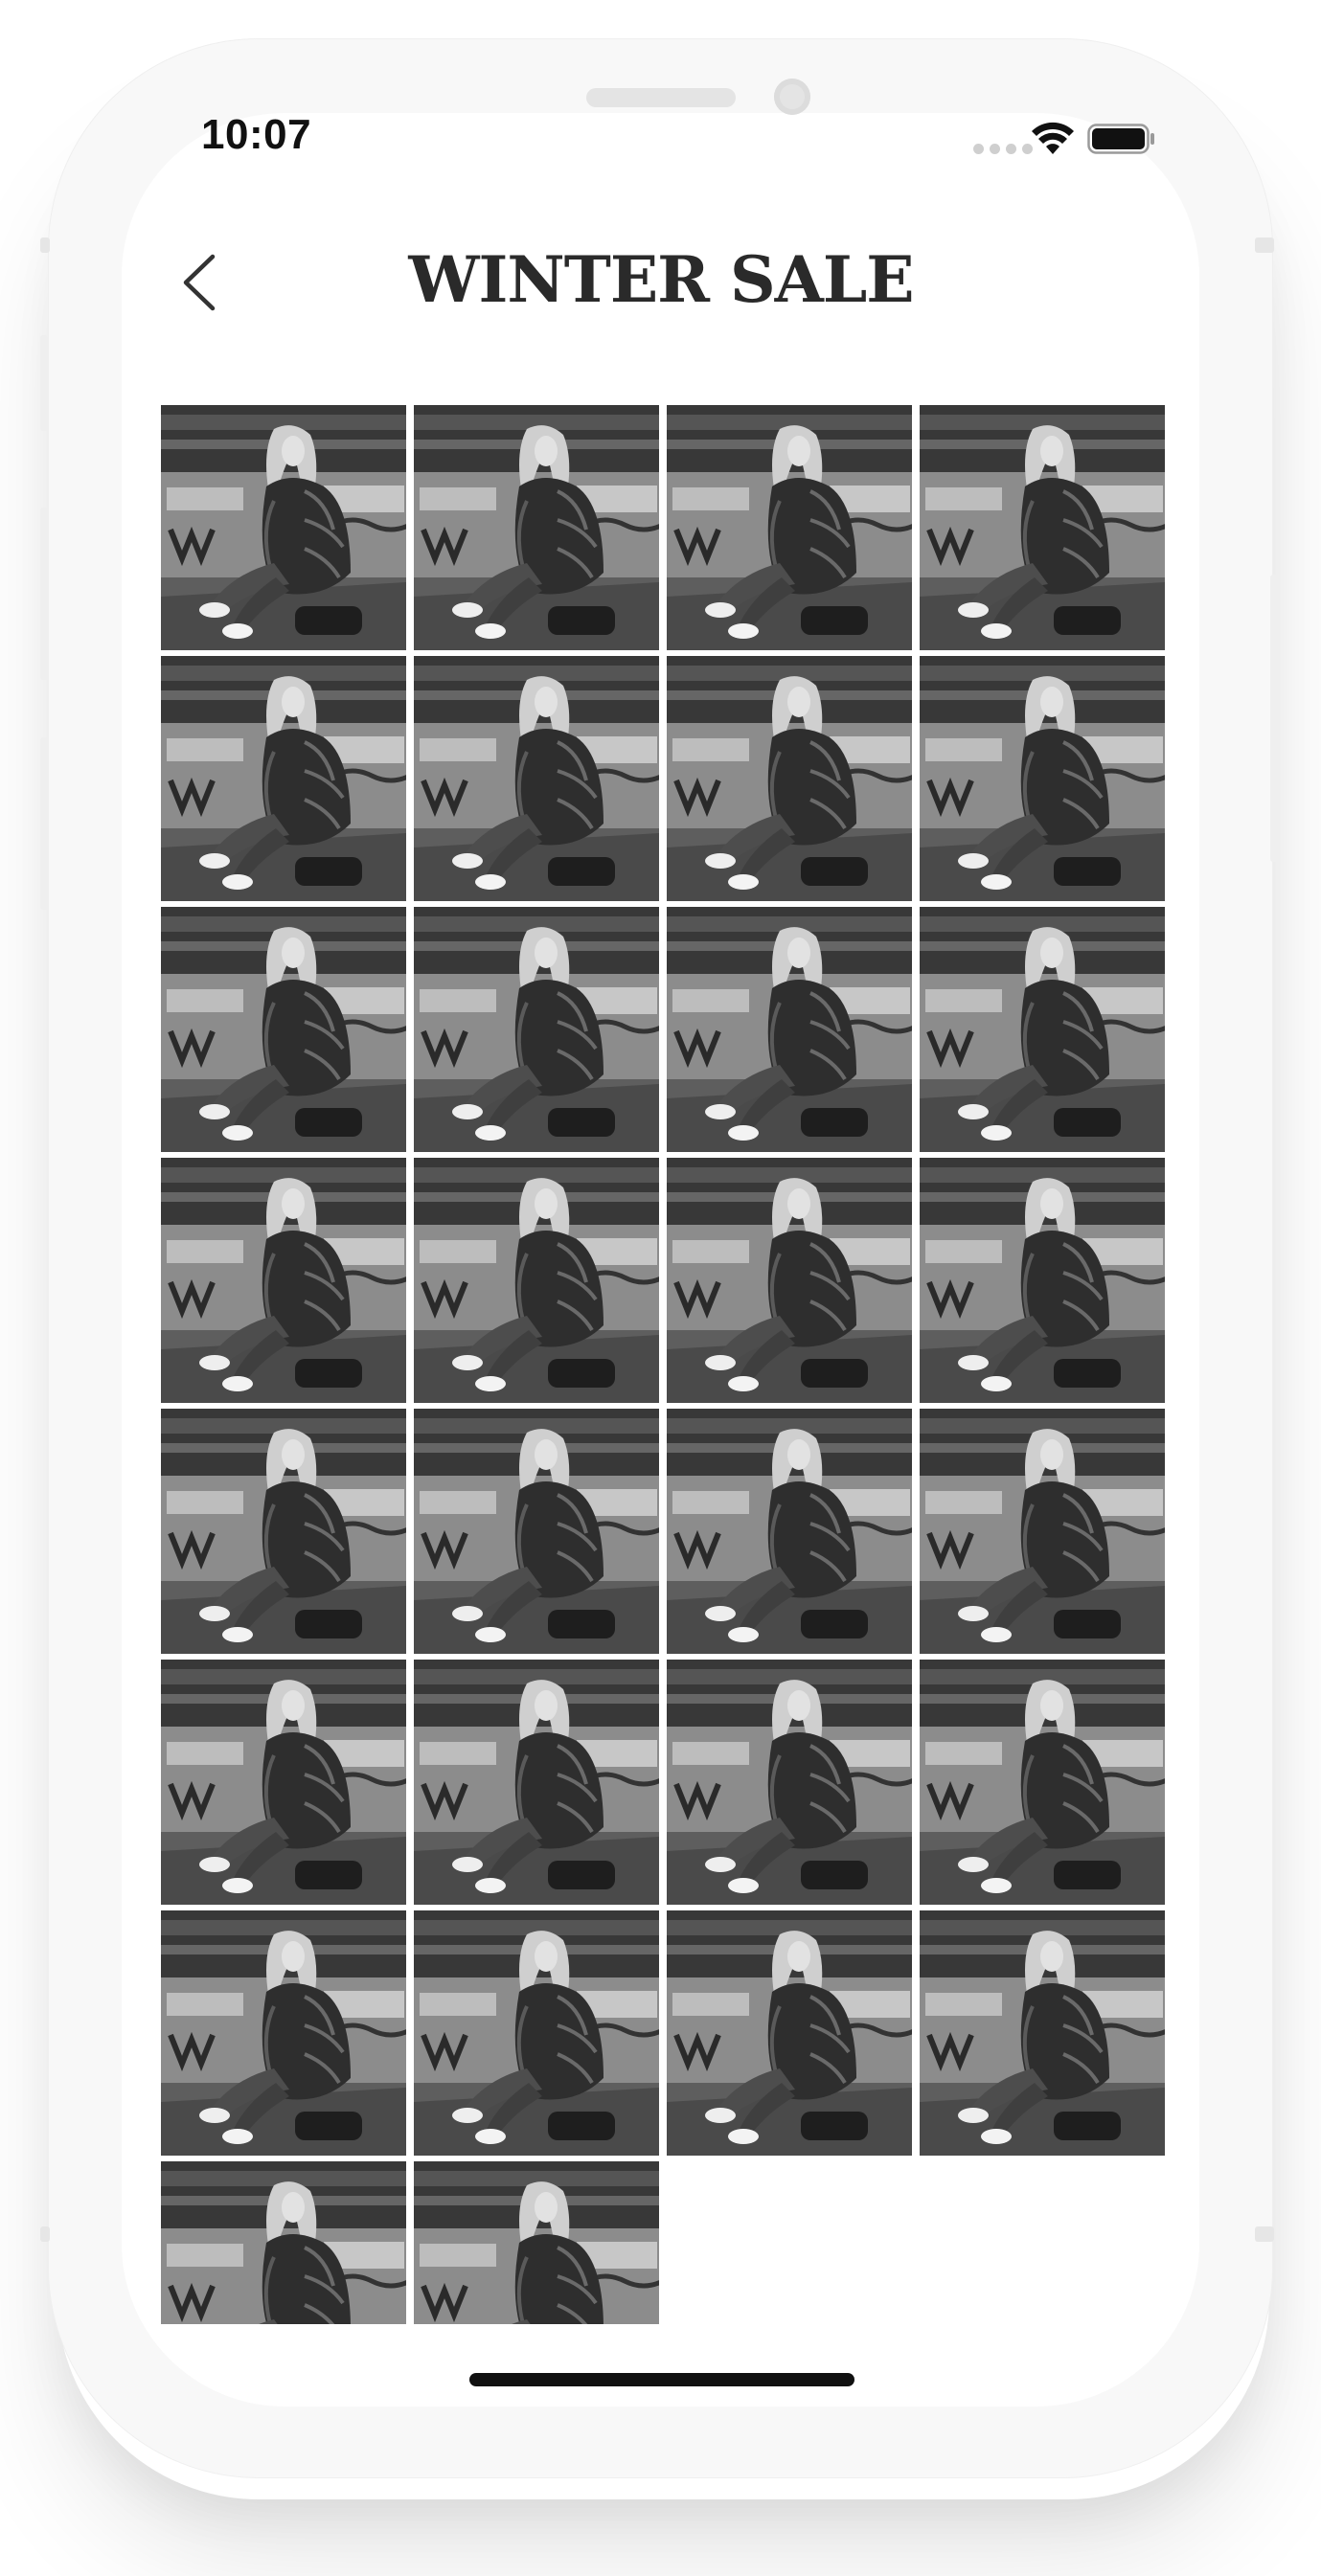 The image size is (1321, 2576). Describe the element at coordinates (1274, 718) in the screenshot. I see `side-button-right-power` at that location.